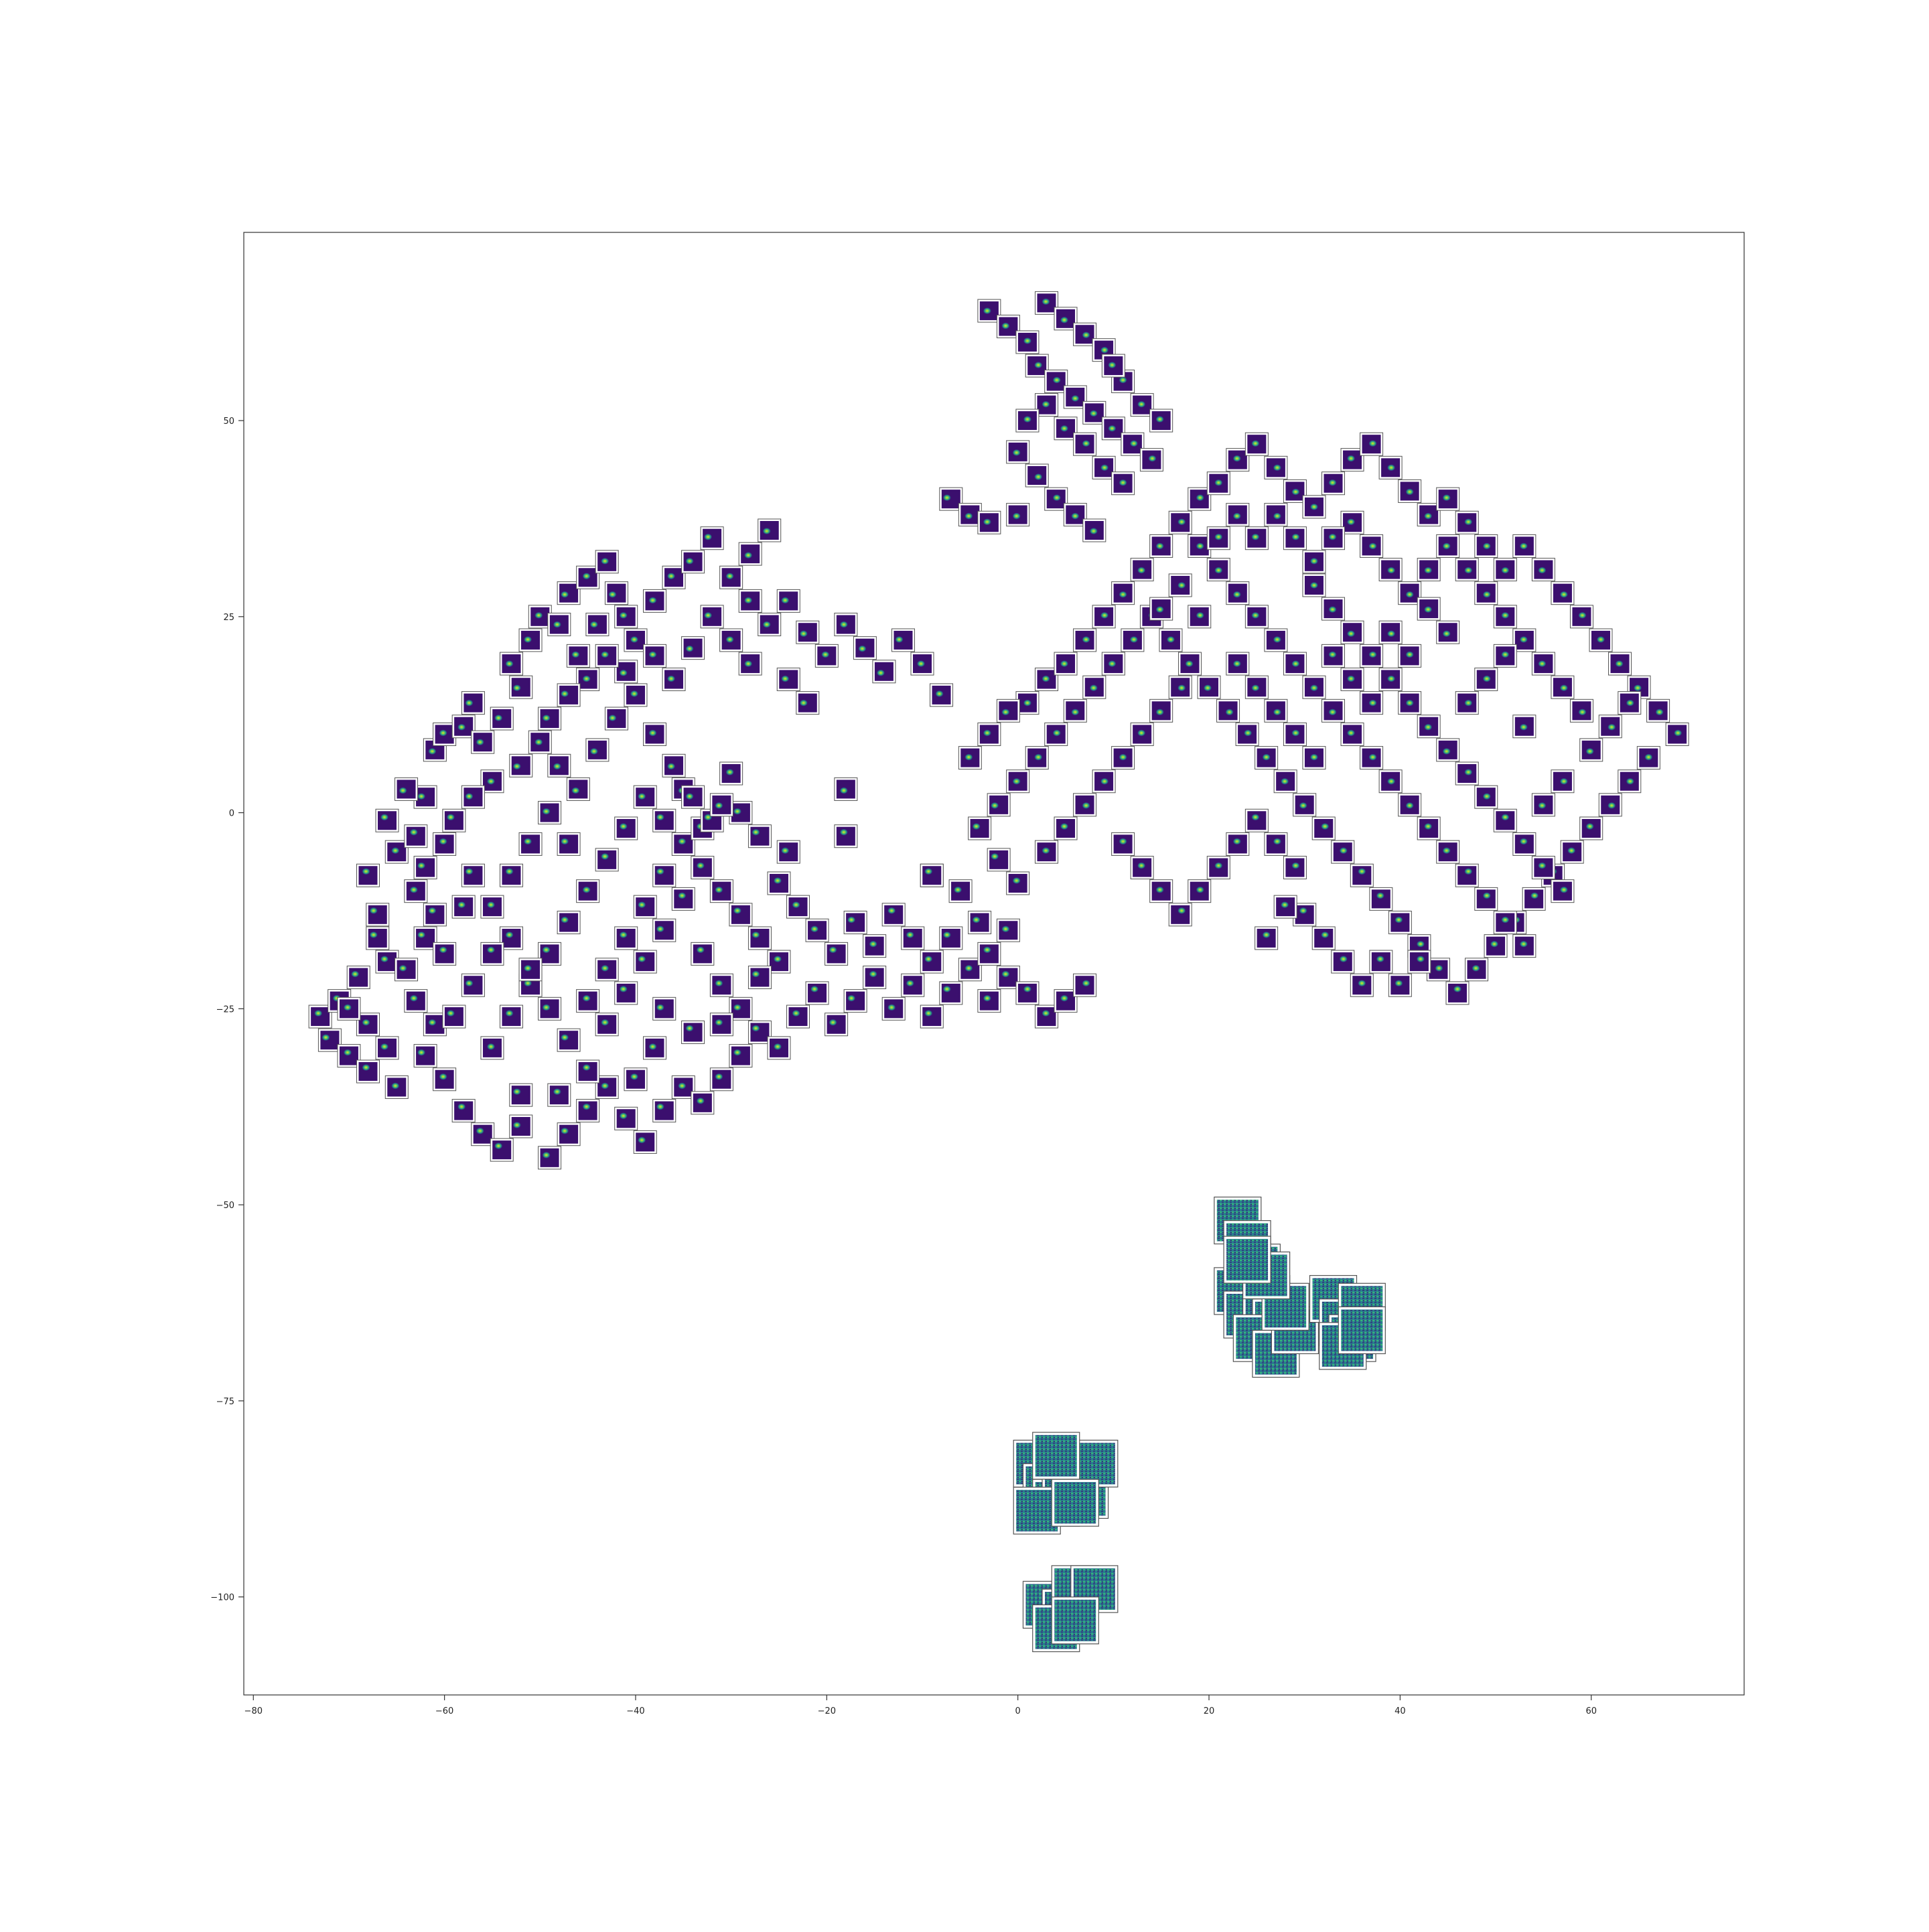  I want to click on cluster-right-main, so click(1323, 718).